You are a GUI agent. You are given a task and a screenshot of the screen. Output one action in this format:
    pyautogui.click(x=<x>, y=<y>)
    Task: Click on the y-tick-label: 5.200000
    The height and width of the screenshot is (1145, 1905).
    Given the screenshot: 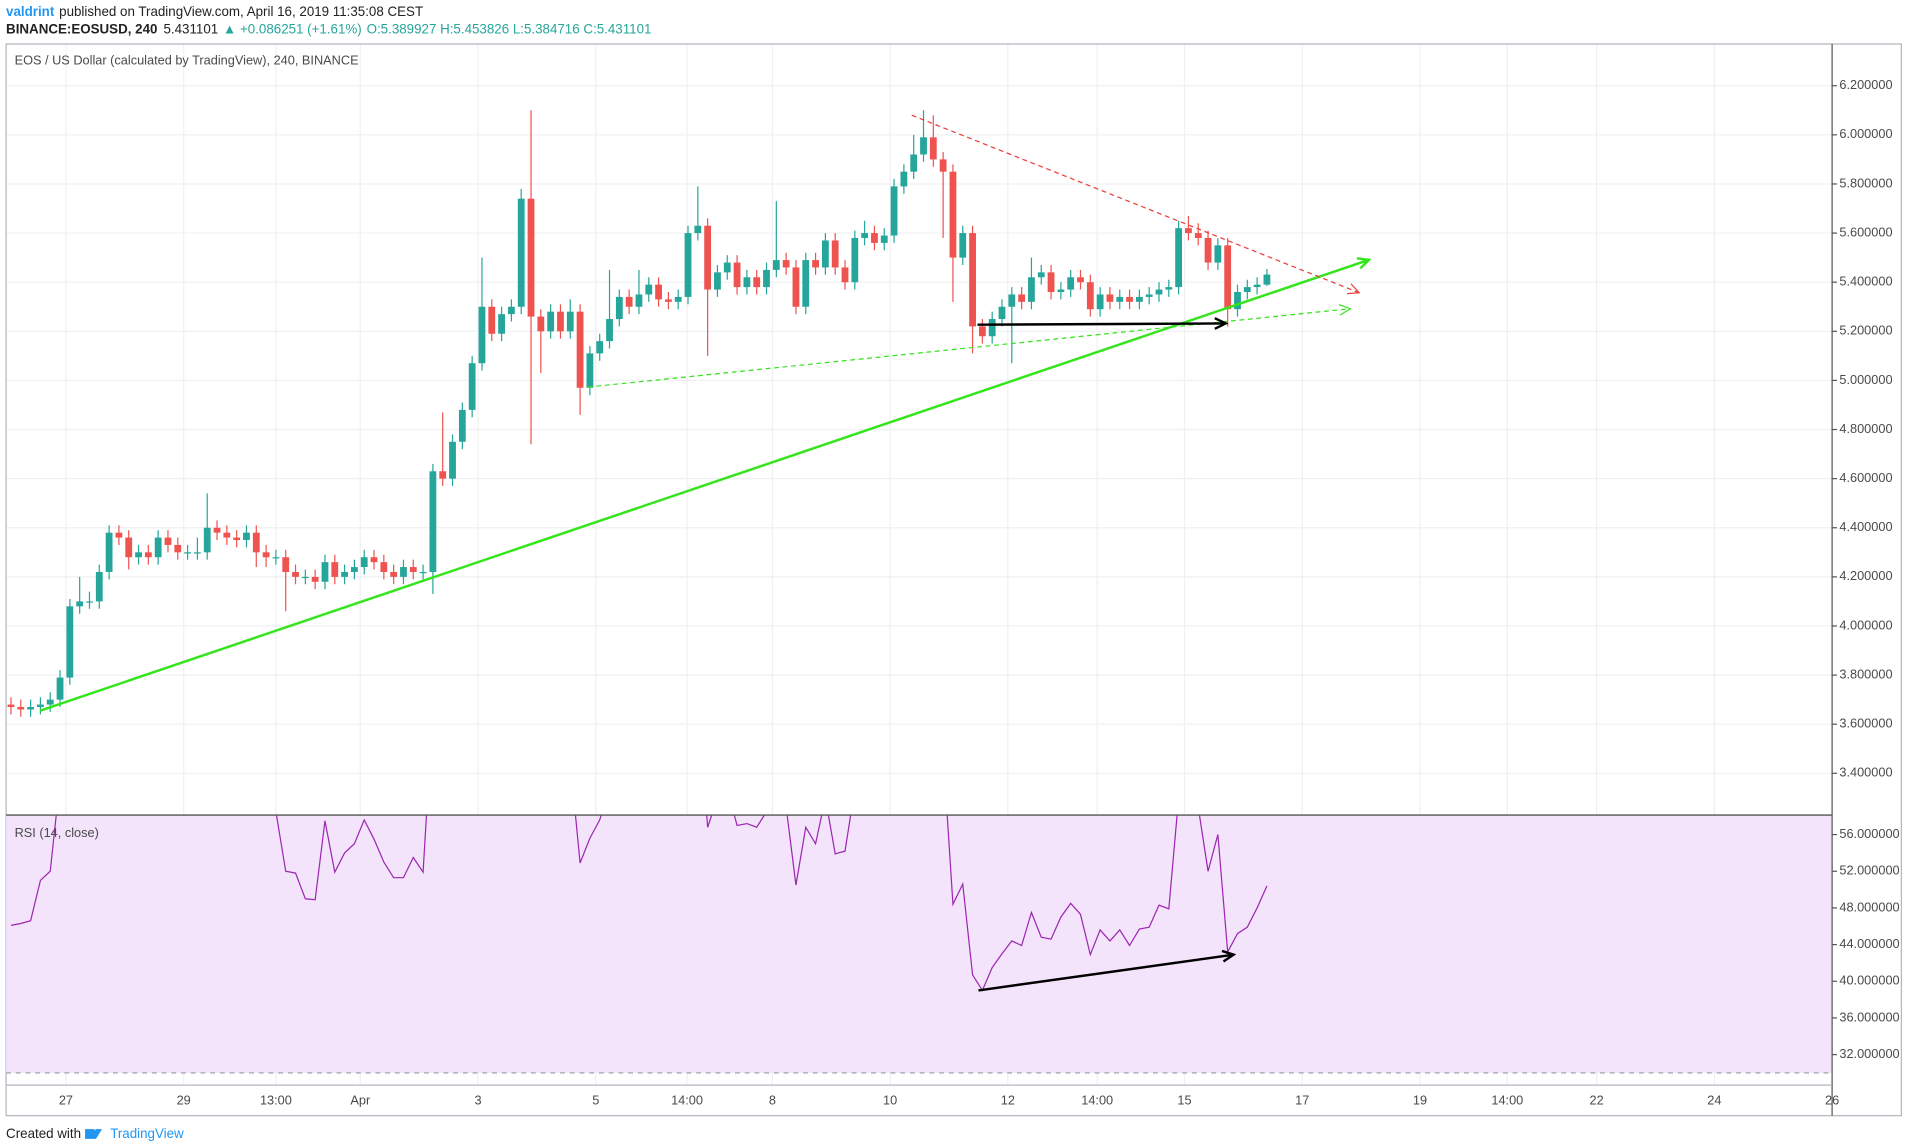 What is the action you would take?
    pyautogui.click(x=1865, y=330)
    